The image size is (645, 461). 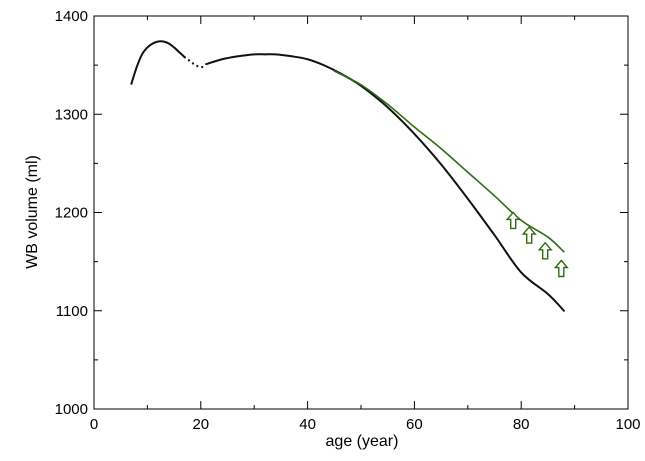 I want to click on y-tick-label: 1400, so click(x=71, y=16).